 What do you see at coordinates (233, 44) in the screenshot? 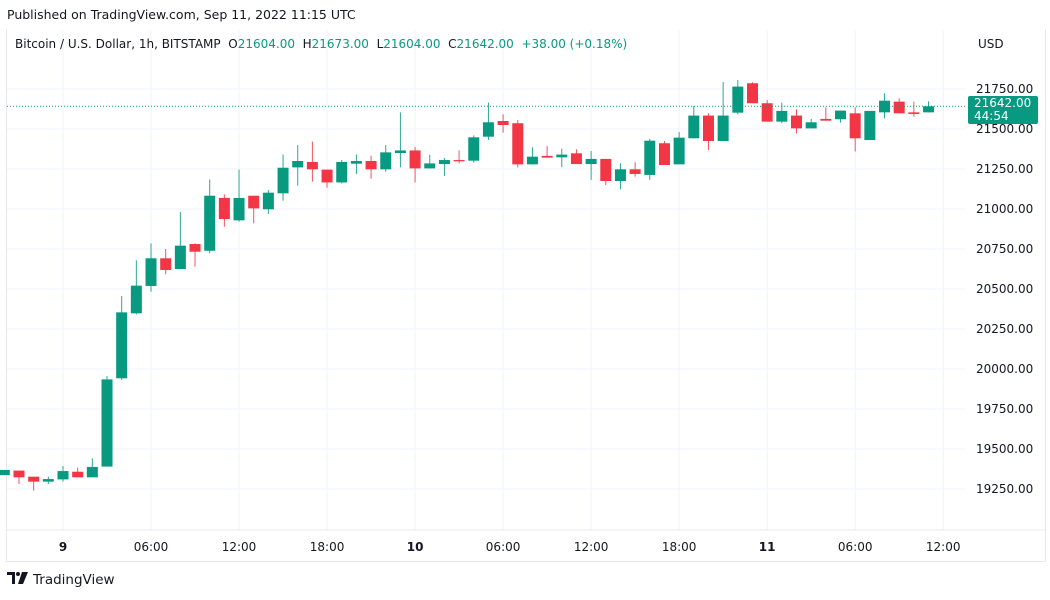
I see `open-label: O` at bounding box center [233, 44].